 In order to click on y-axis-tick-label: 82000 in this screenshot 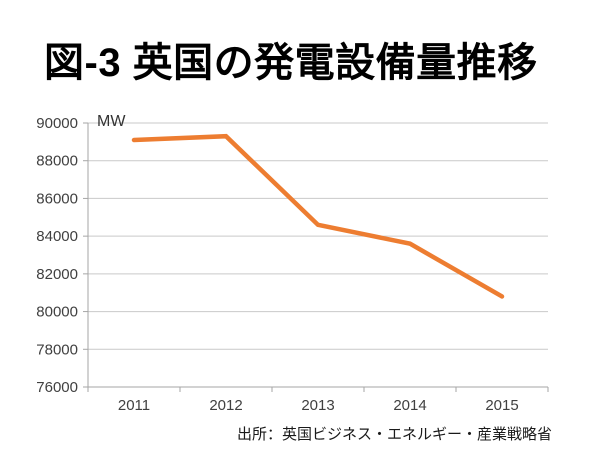, I will do `click(57, 274)`.